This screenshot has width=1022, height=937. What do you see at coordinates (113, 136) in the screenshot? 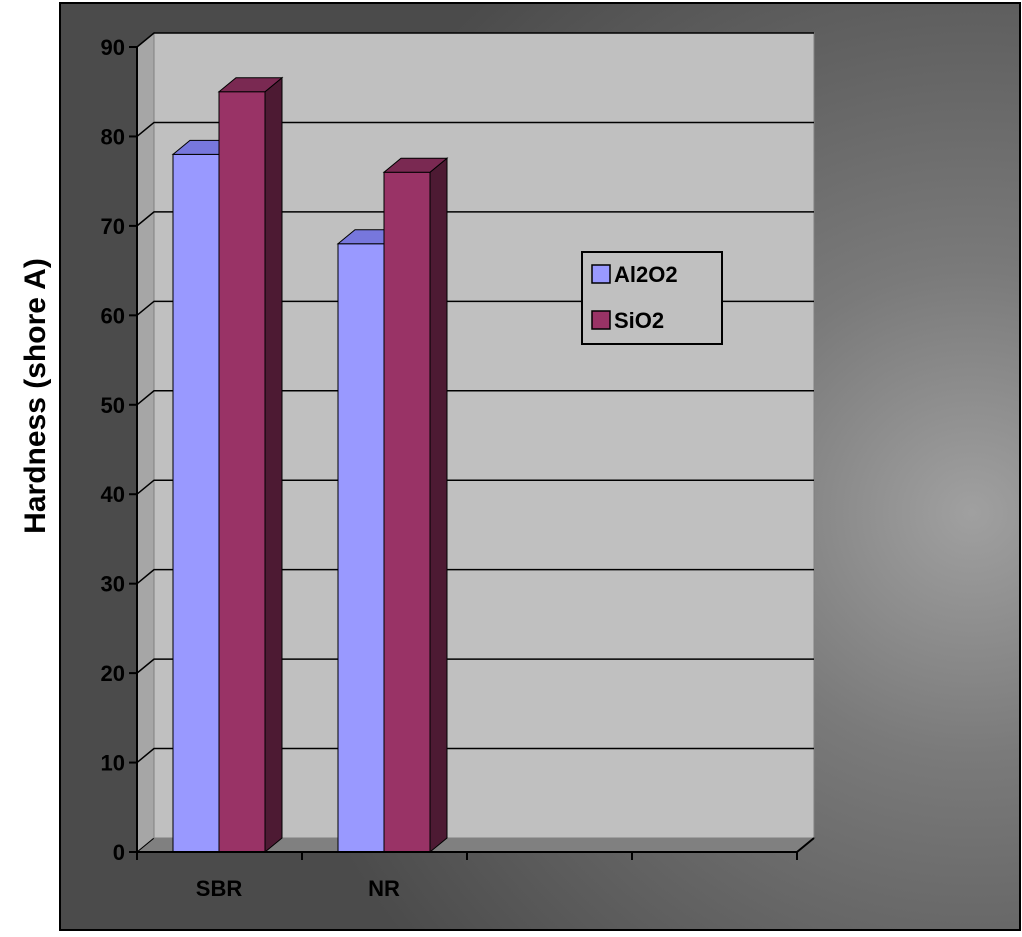
I see `y-tick-label: 80` at bounding box center [113, 136].